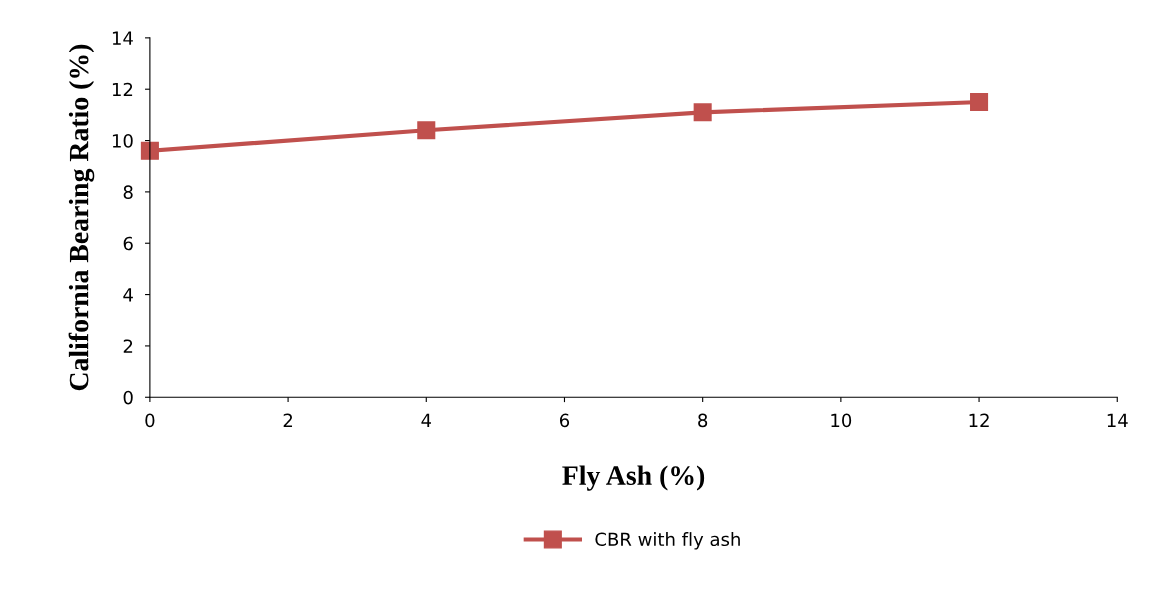 The image size is (1153, 601). What do you see at coordinates (564, 420) in the screenshot?
I see `x-tick-label: 6` at bounding box center [564, 420].